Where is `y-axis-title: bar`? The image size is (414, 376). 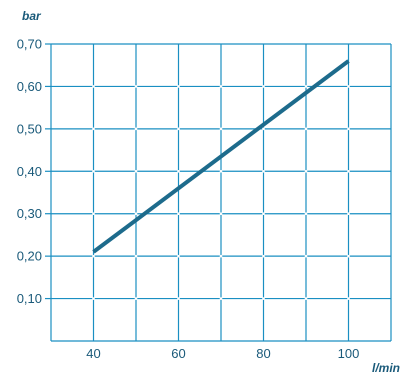 y-axis-title: bar is located at coordinates (32, 16).